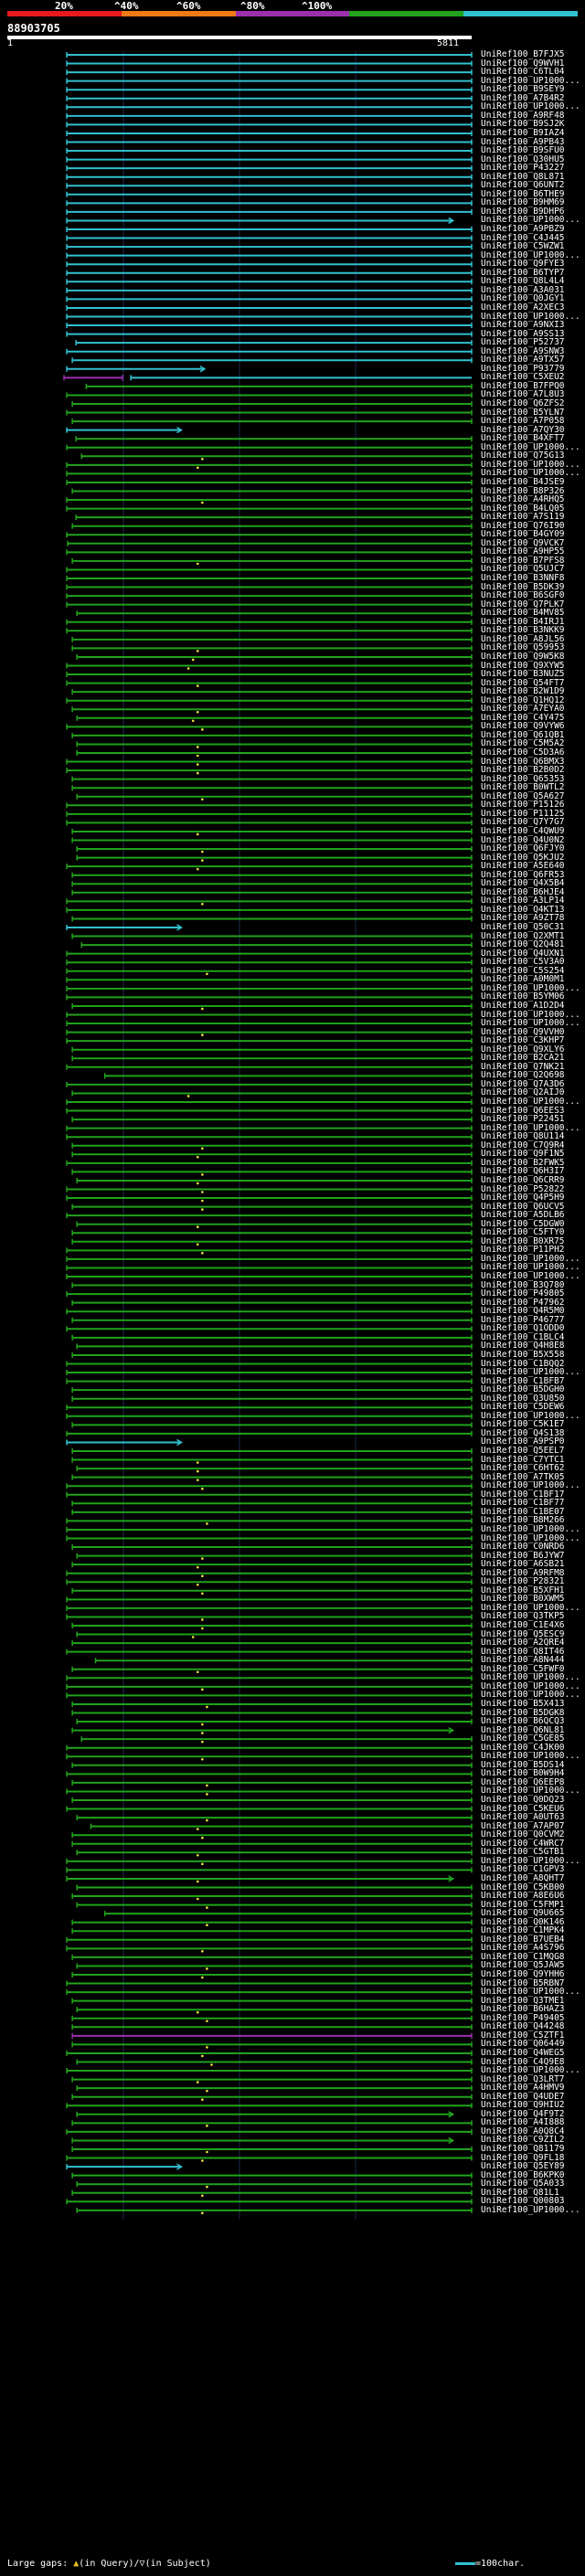 This screenshot has height=2576, width=585. I want to click on hit-label-link: UniRef100_Q6FJY0, so click(523, 848).